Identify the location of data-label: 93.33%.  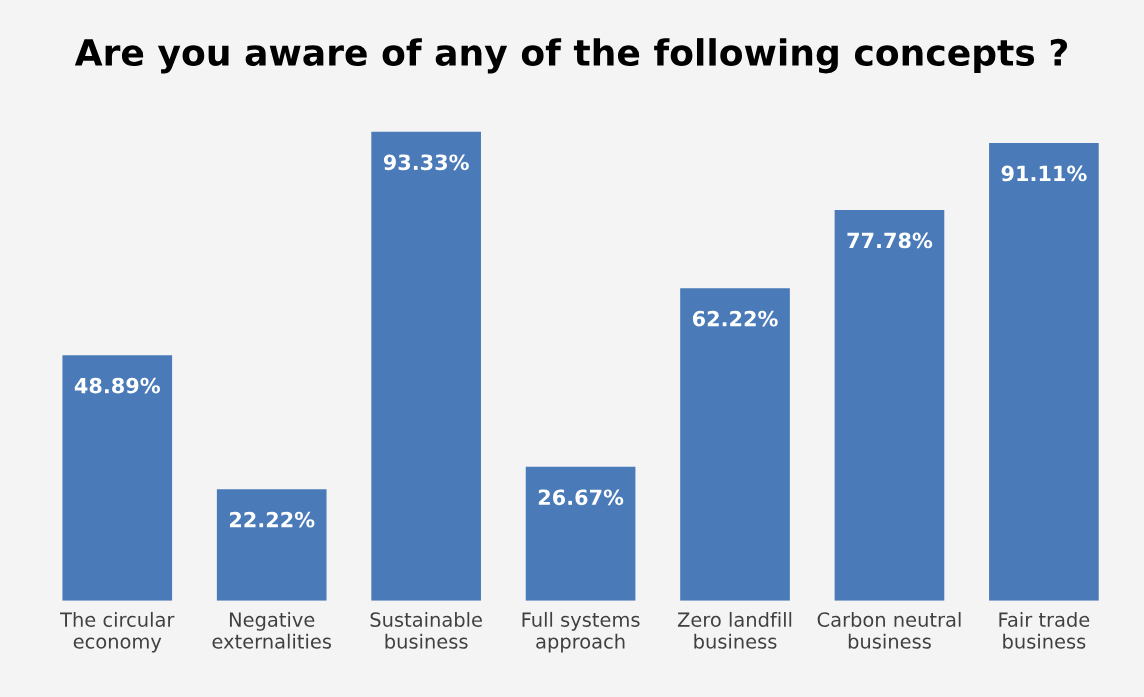
(426, 162).